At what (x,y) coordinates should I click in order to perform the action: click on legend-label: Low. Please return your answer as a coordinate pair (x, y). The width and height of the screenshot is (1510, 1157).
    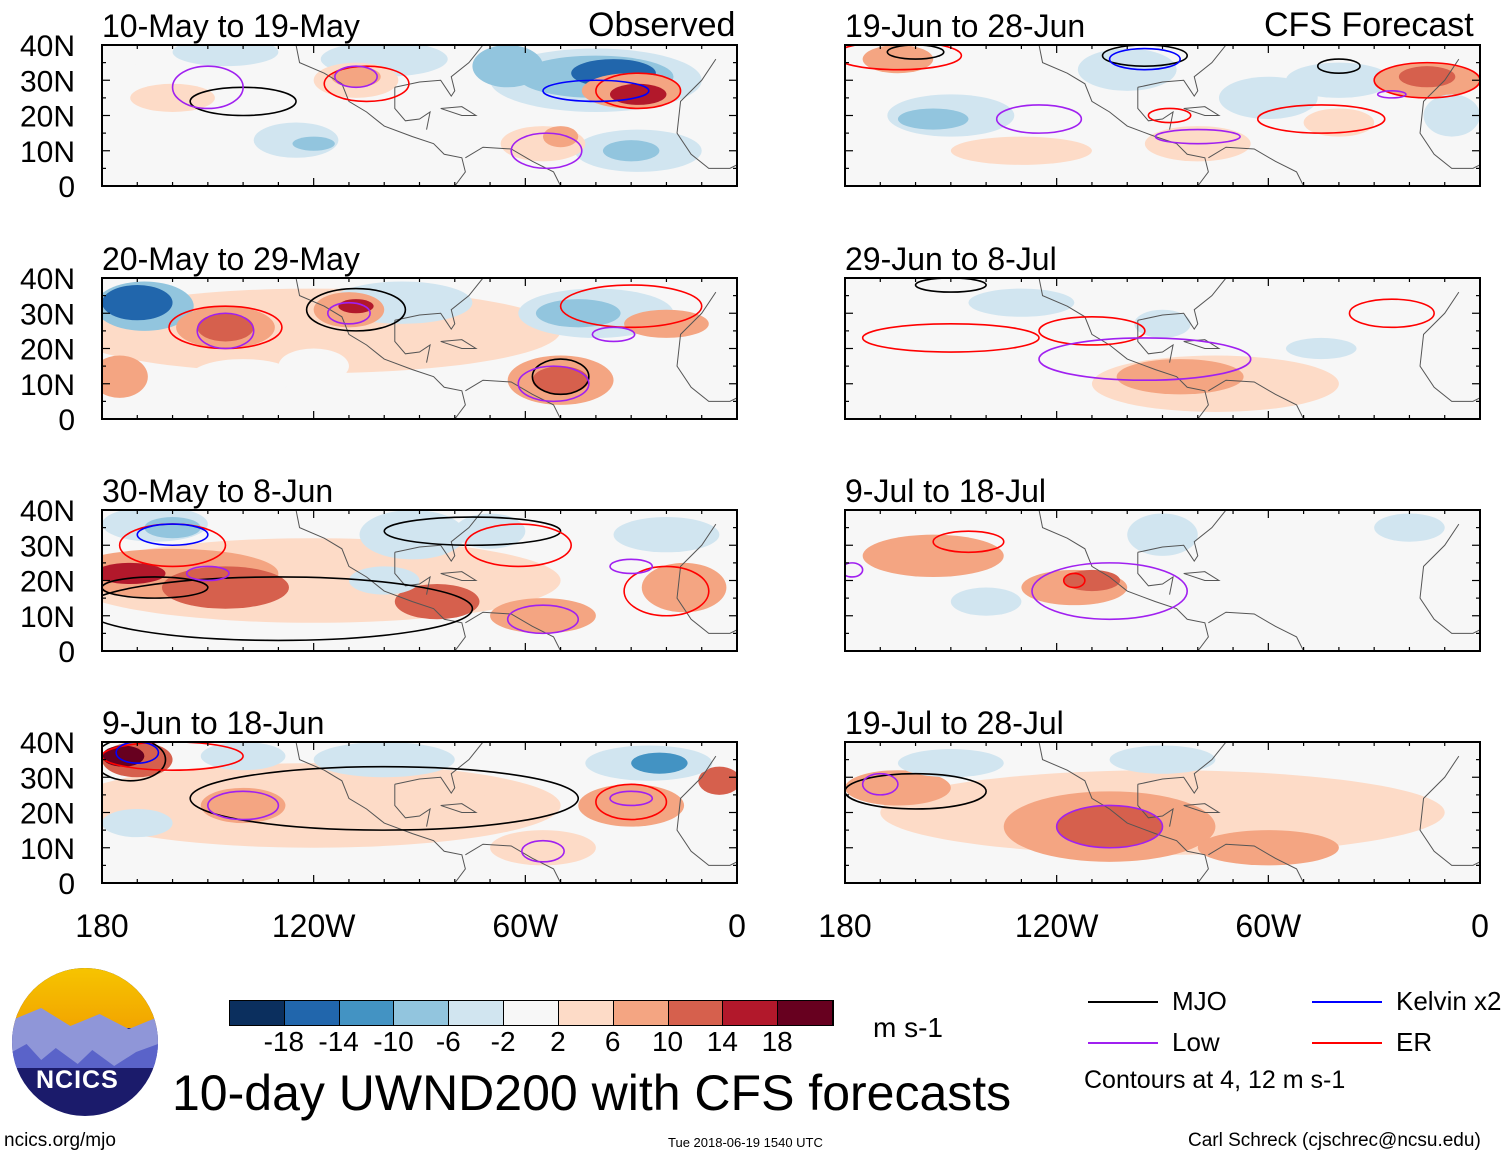
    Looking at the image, I should click on (1196, 1042).